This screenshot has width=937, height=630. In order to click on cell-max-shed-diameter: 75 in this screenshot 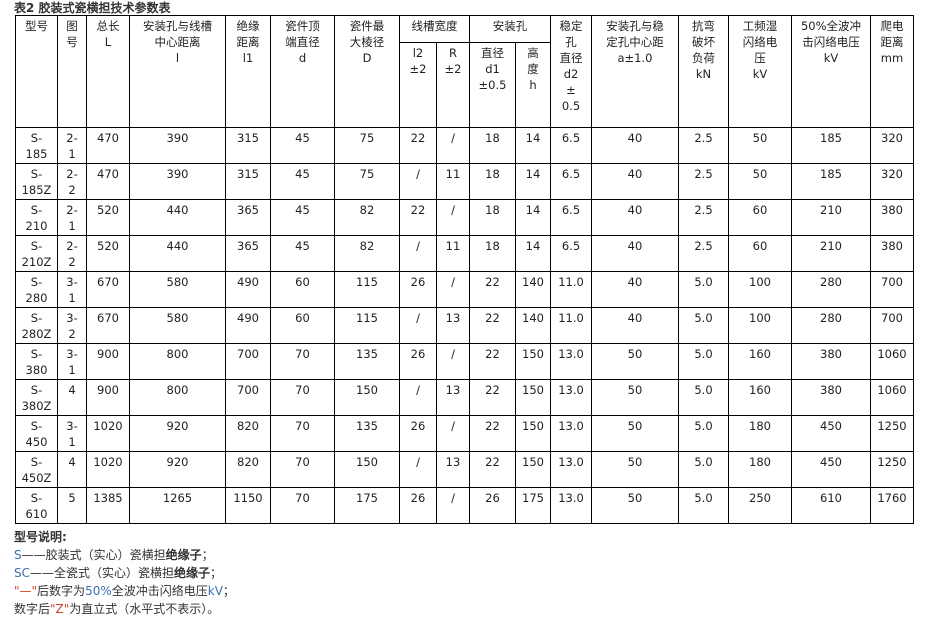, I will do `click(367, 145)`.